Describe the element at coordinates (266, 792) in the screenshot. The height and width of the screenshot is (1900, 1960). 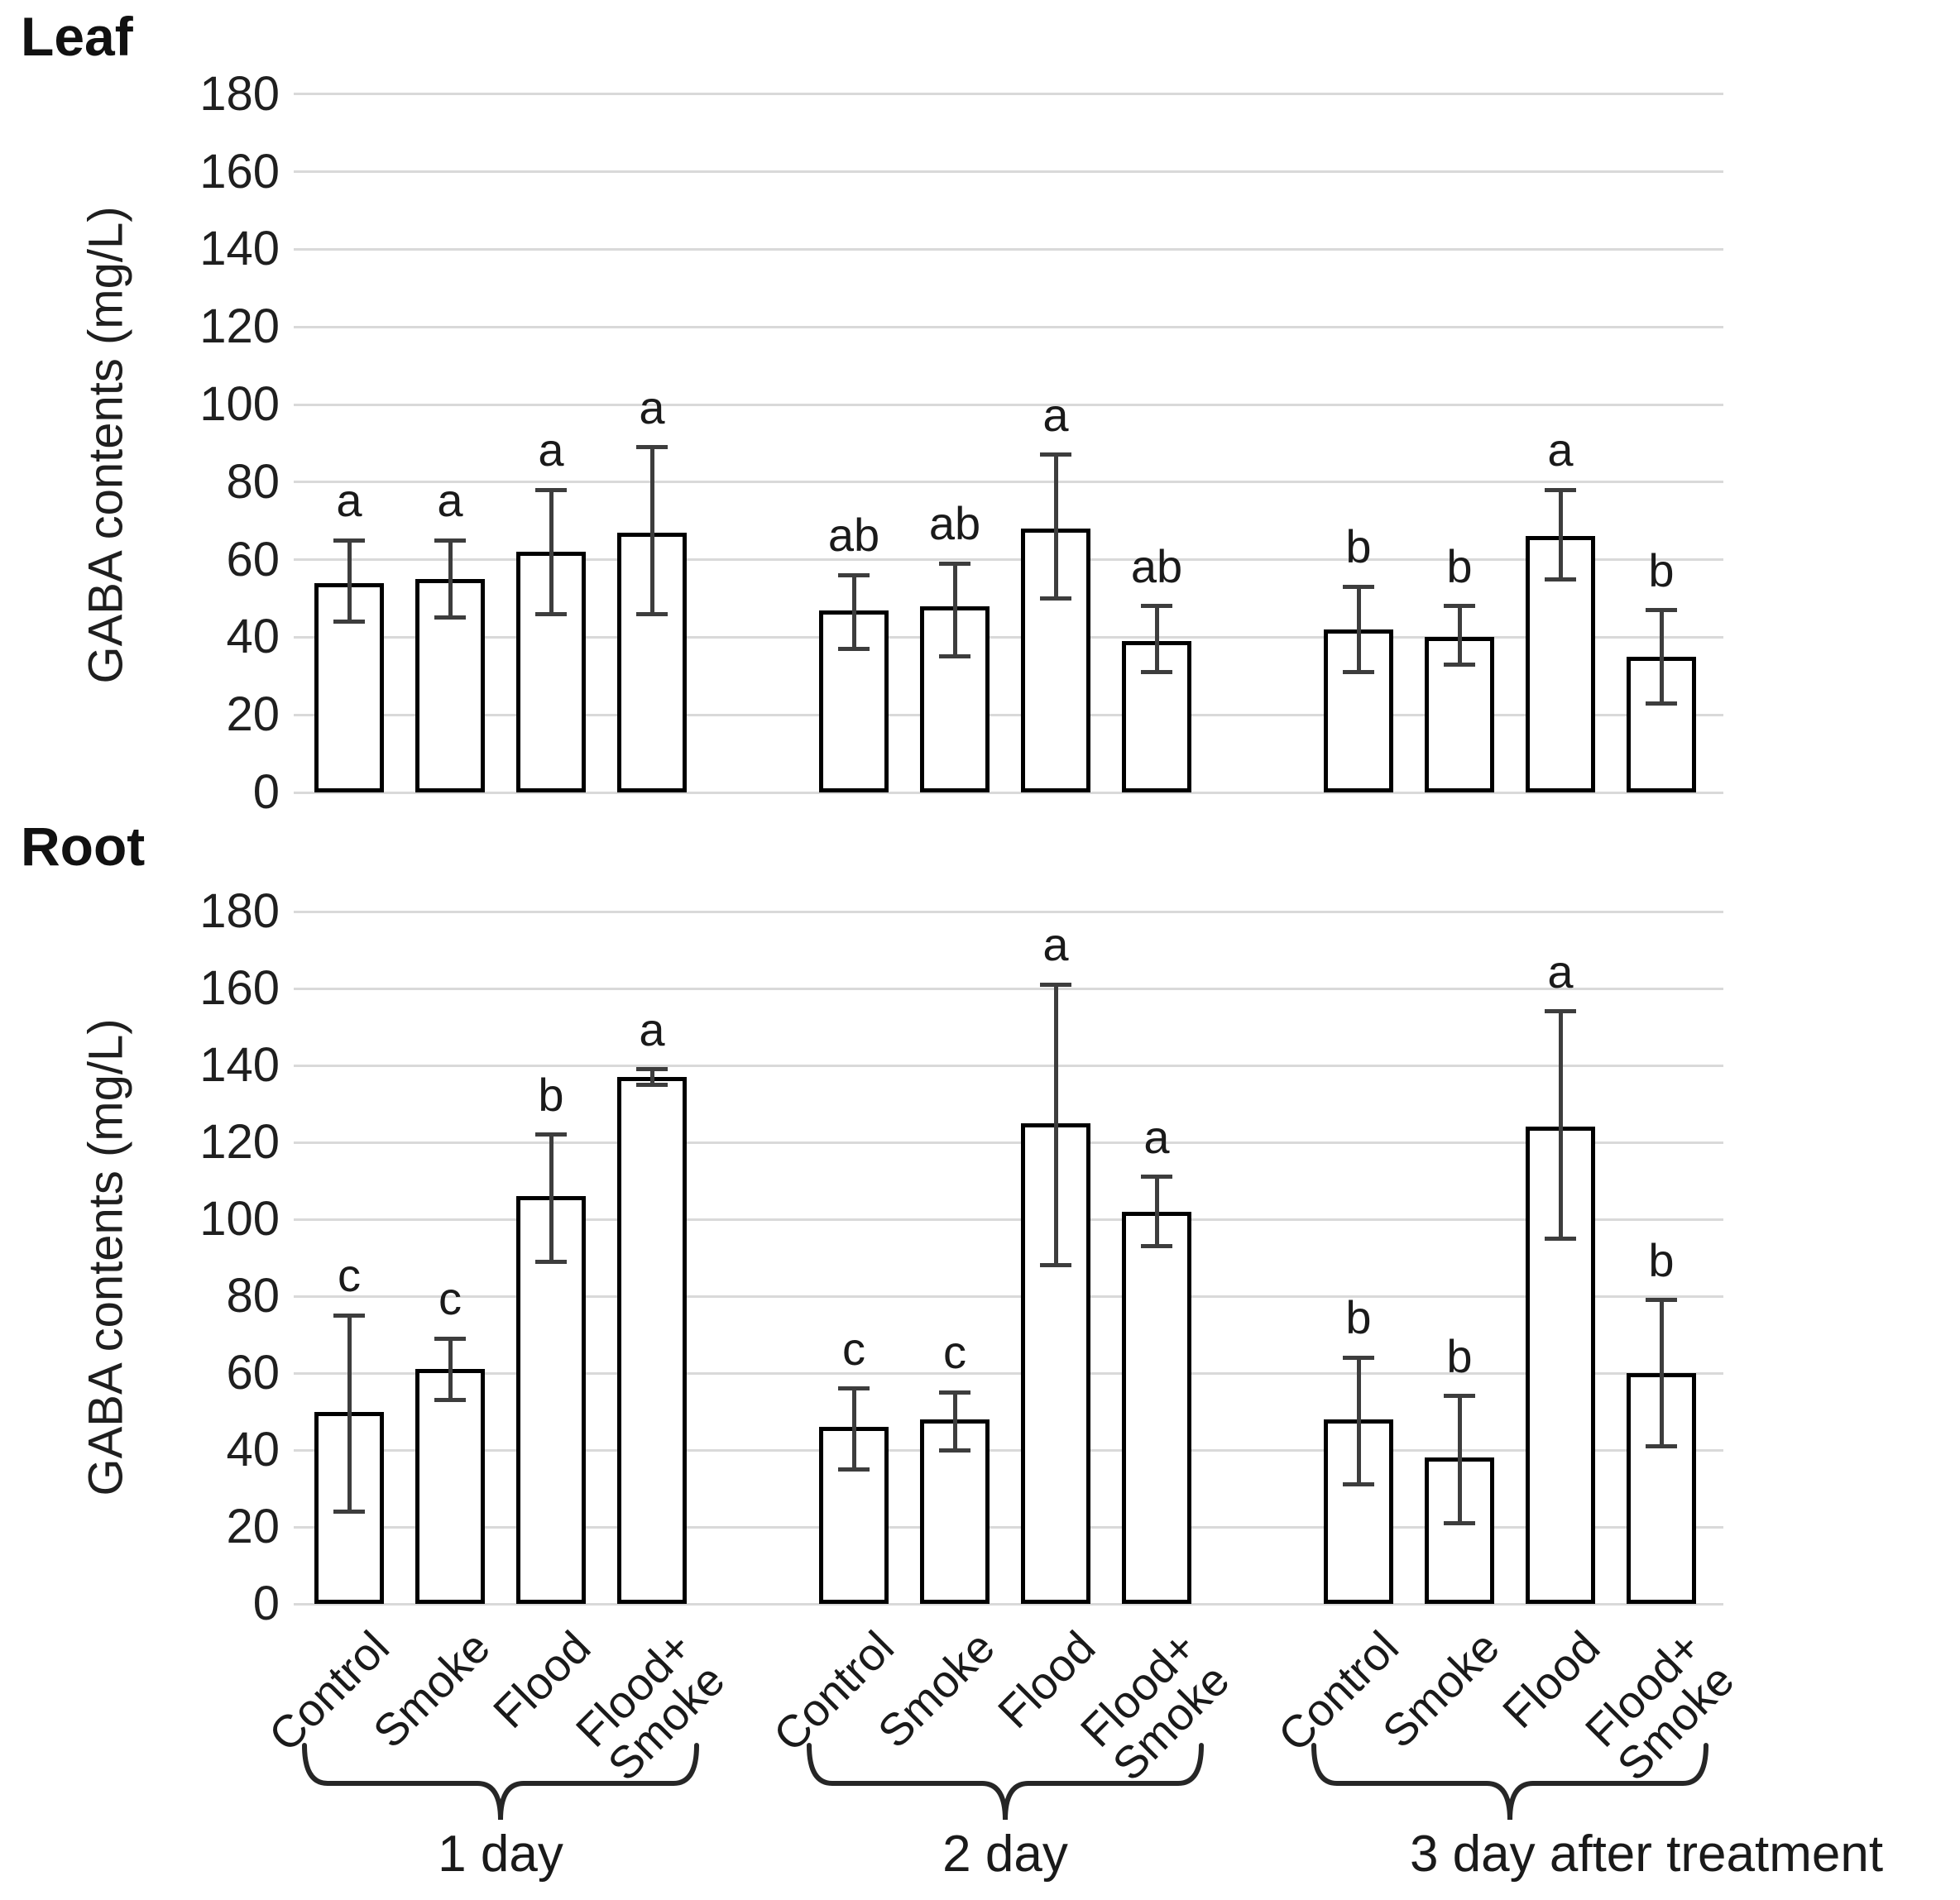
I see `y-tick-label: 0` at that location.